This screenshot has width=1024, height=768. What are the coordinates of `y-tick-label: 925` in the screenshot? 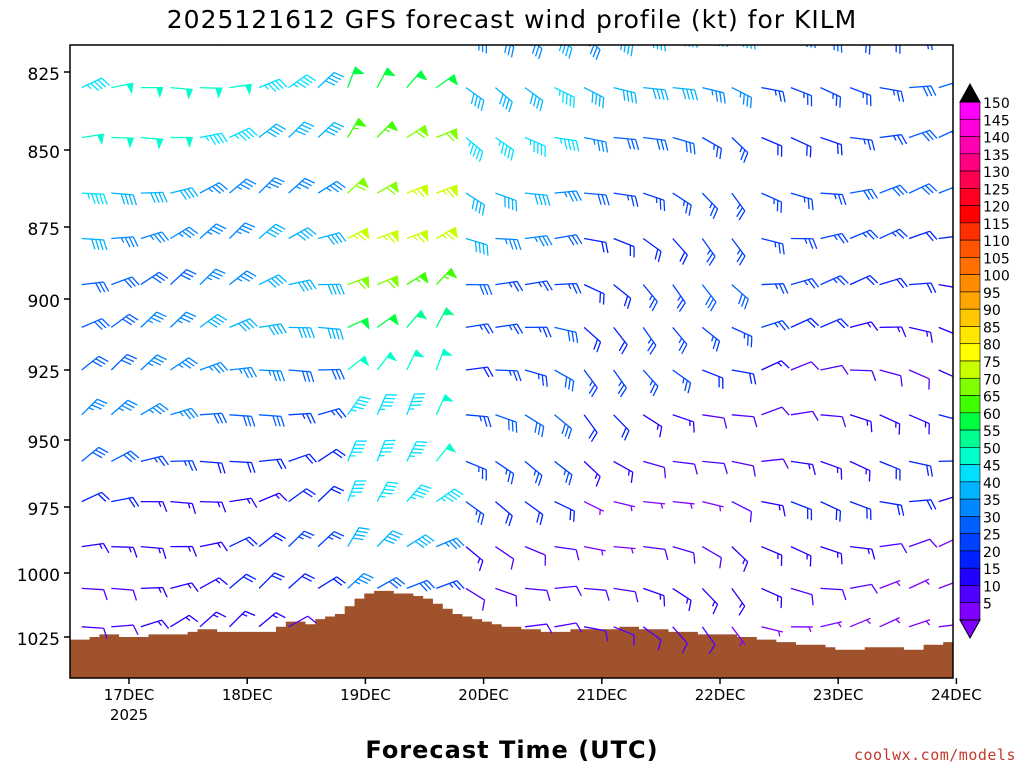 It's located at (44, 373).